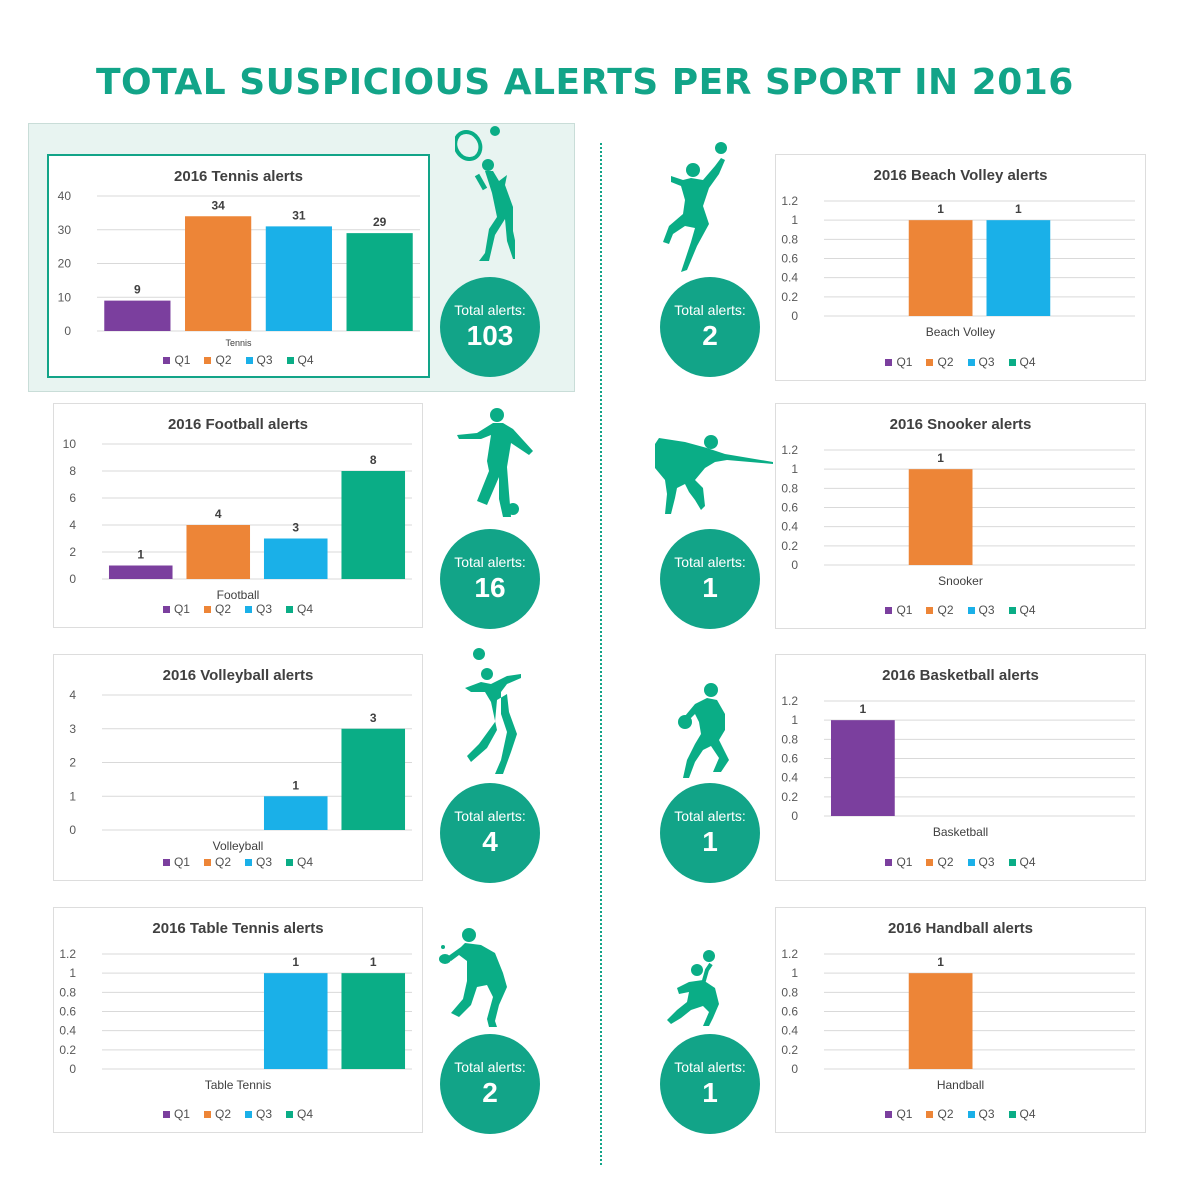  Describe the element at coordinates (960, 832) in the screenshot. I see `x-axis-label: Basketball` at that location.